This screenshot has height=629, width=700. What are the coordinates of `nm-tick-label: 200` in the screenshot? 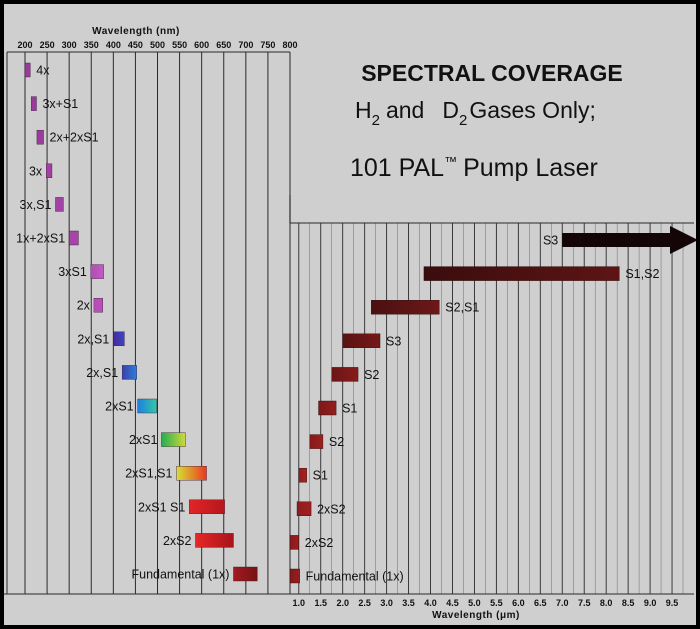 It's located at (24, 45).